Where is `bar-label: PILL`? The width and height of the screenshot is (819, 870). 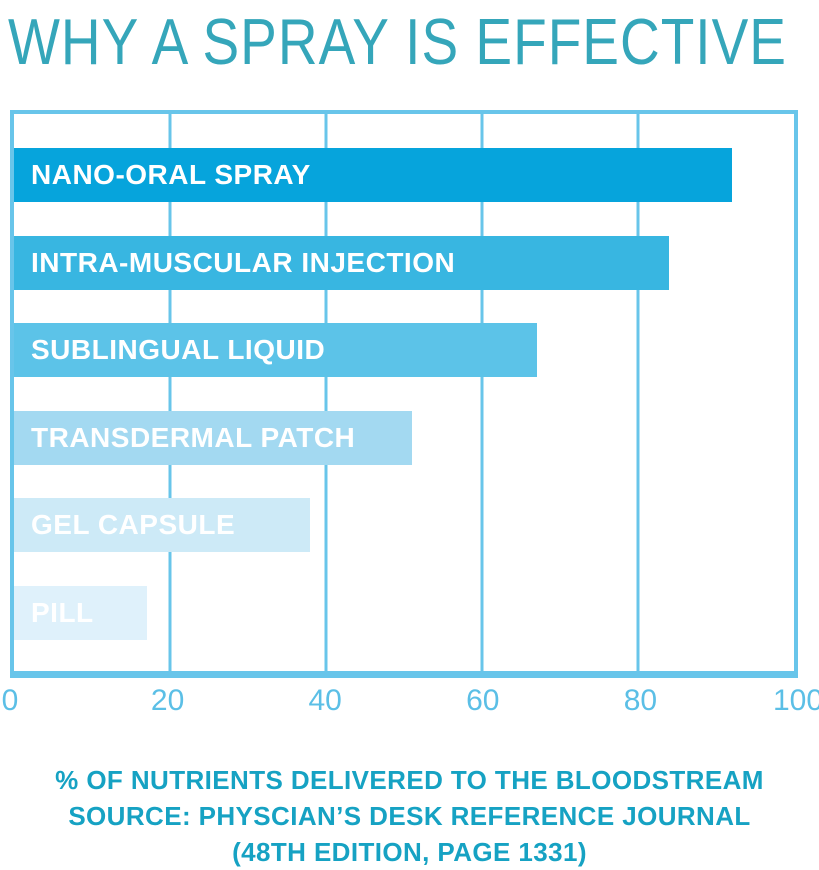 bar-label: PILL is located at coordinates (62, 612).